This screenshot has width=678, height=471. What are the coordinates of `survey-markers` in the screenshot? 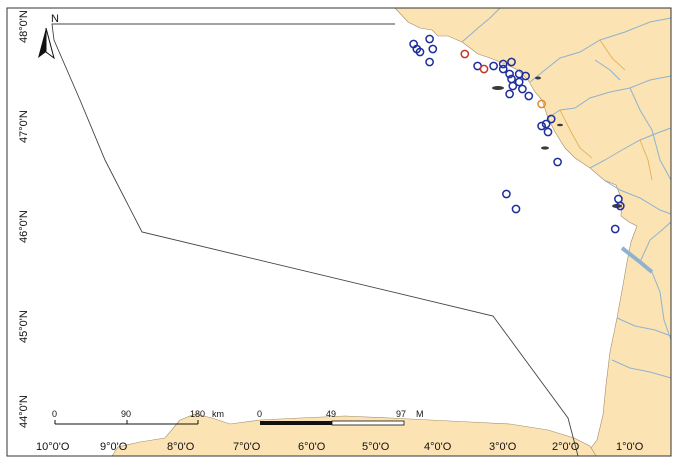 It's located at (517, 134).